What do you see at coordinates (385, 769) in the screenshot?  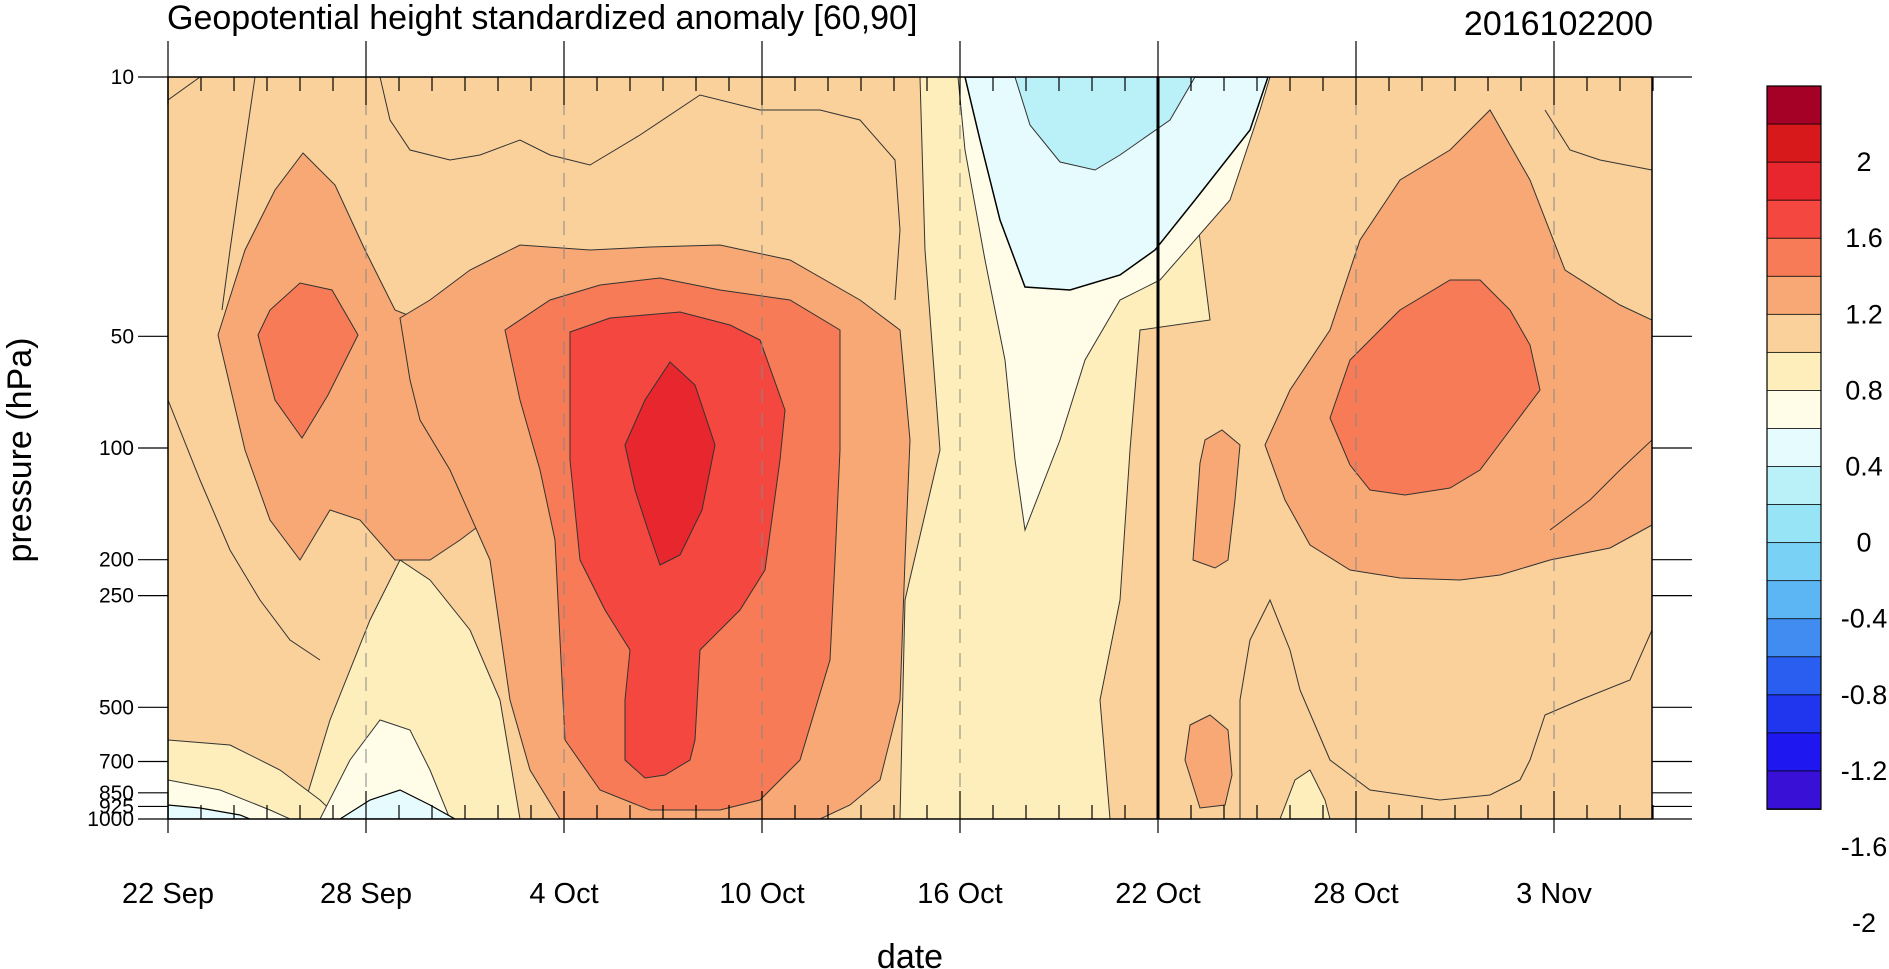 I see `band-0-28sep-bottom` at bounding box center [385, 769].